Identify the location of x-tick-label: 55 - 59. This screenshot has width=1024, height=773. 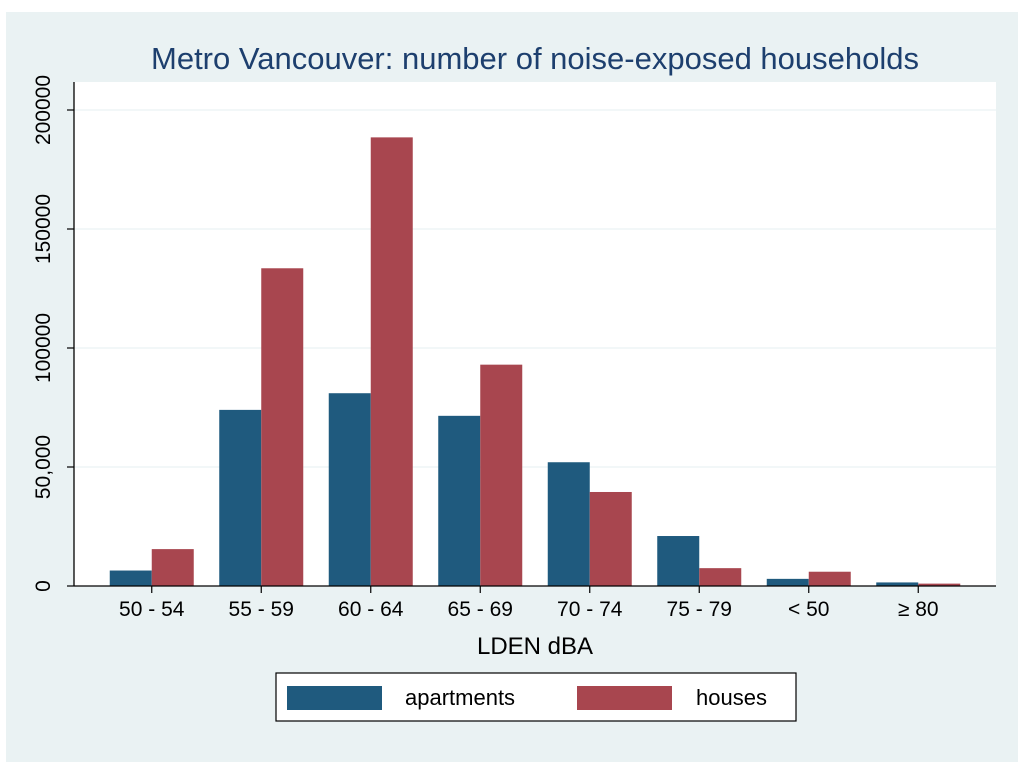
(261, 609).